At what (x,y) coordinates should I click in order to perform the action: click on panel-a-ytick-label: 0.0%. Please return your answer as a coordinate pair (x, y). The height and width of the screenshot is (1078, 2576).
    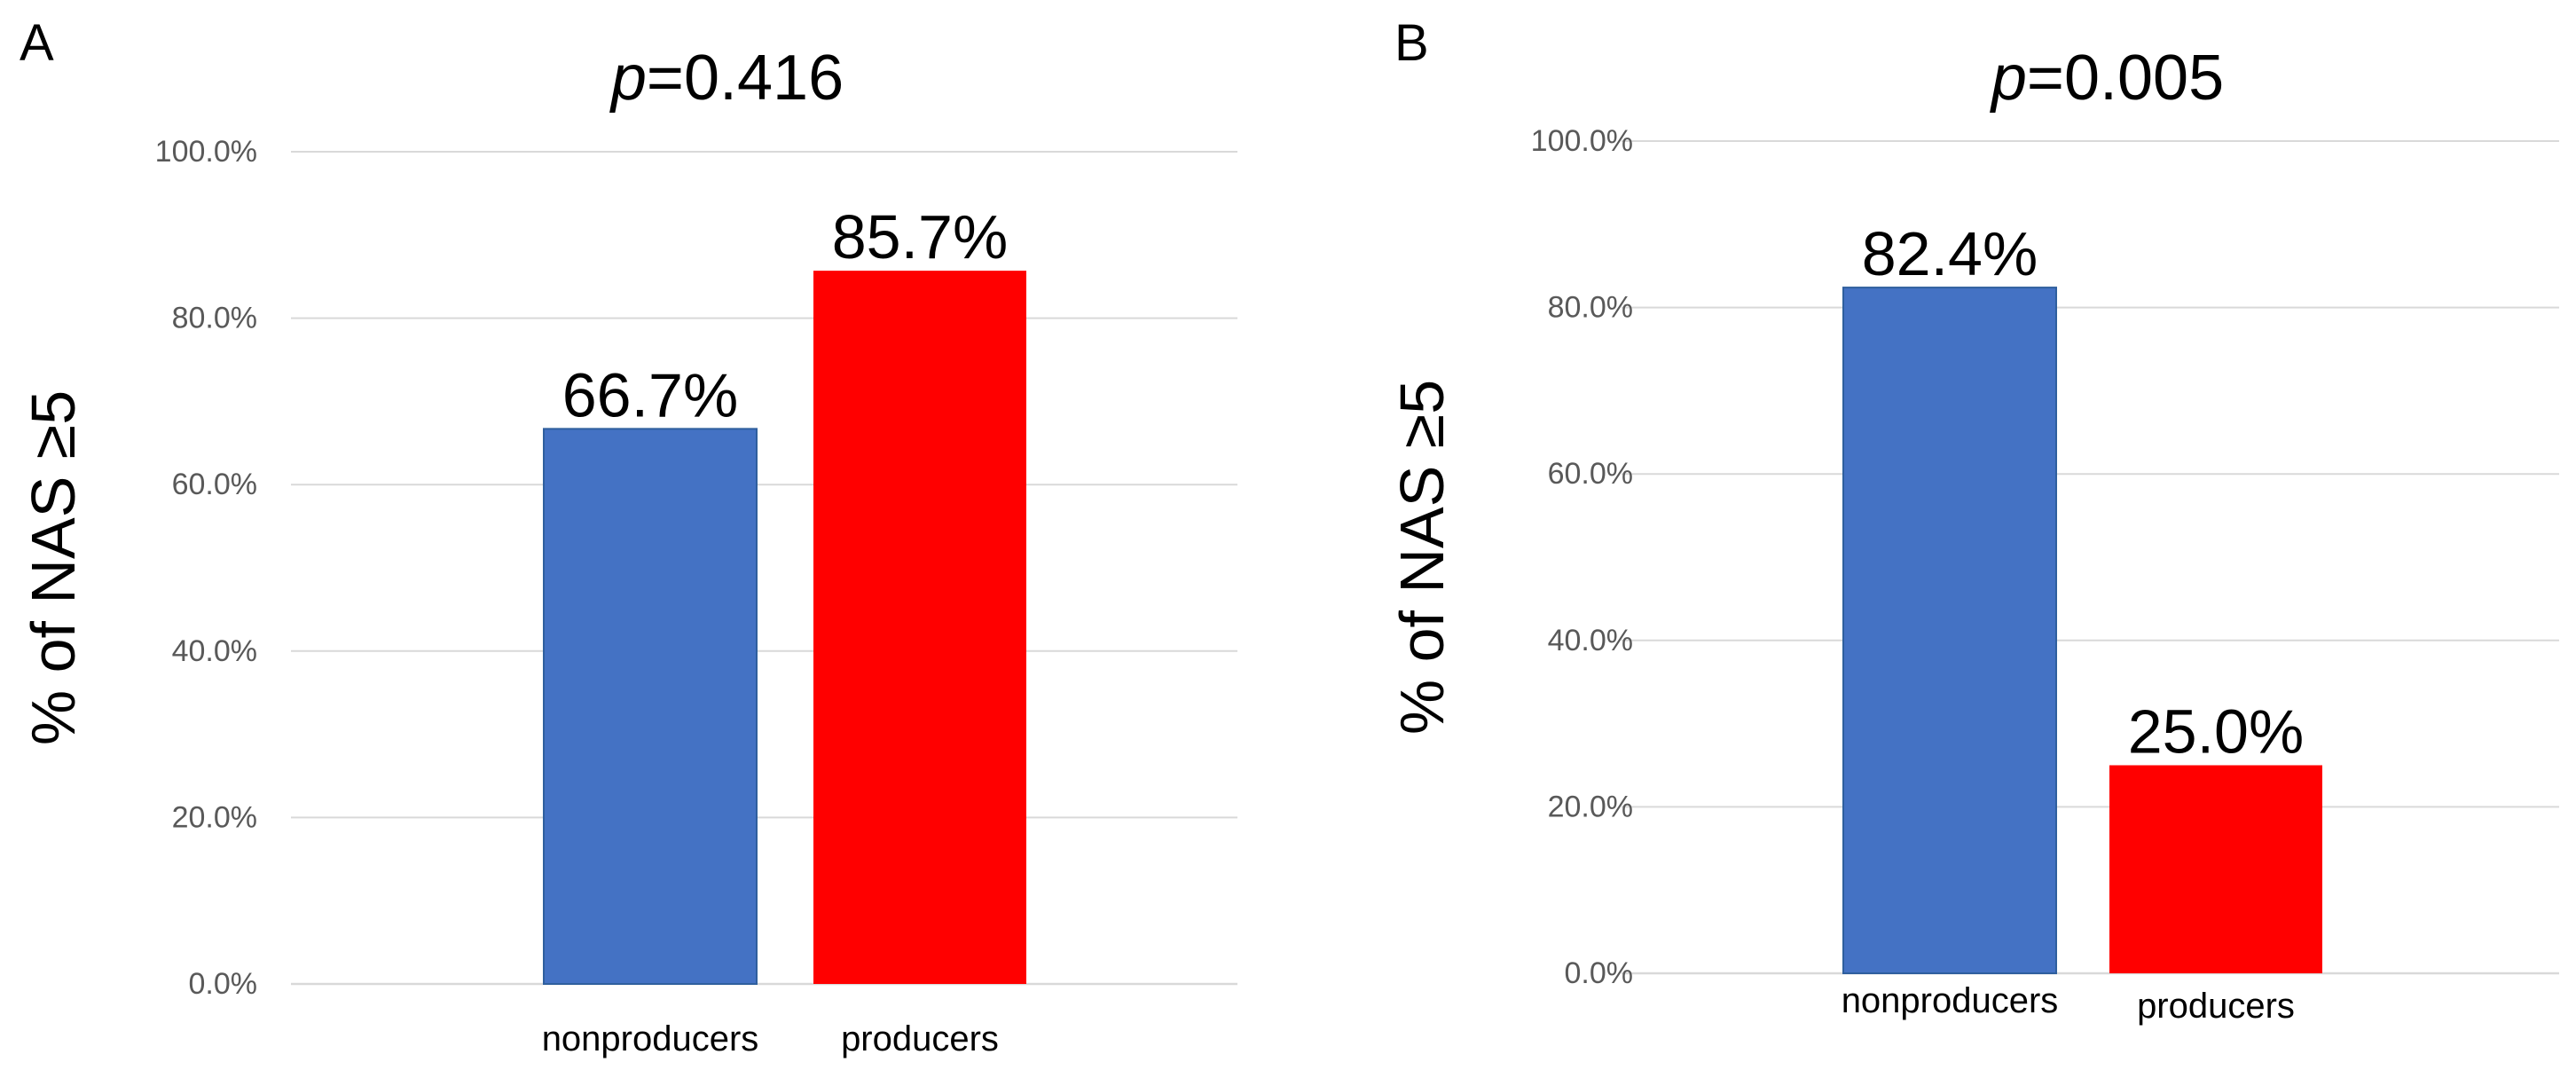
    Looking at the image, I should click on (223, 984).